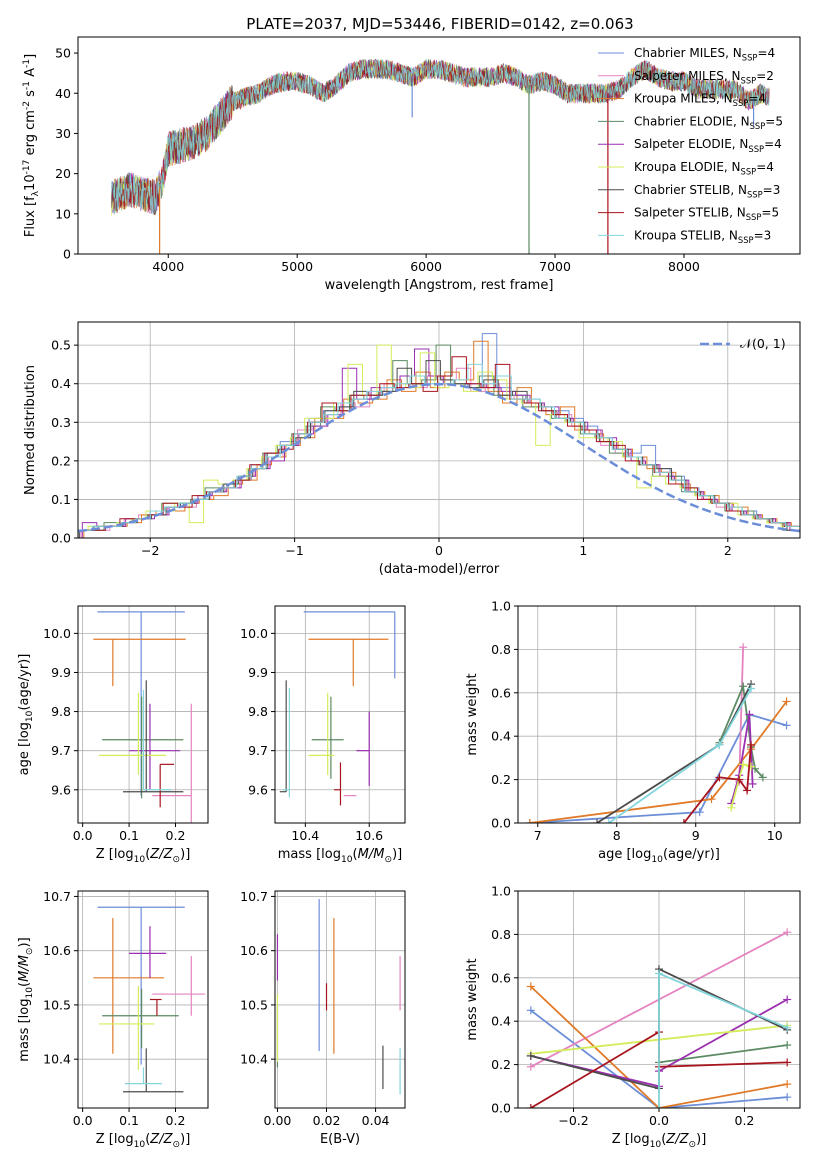 The height and width of the screenshot is (1170, 819). What do you see at coordinates (63, 213) in the screenshot?
I see `y-tick-label: 10` at bounding box center [63, 213].